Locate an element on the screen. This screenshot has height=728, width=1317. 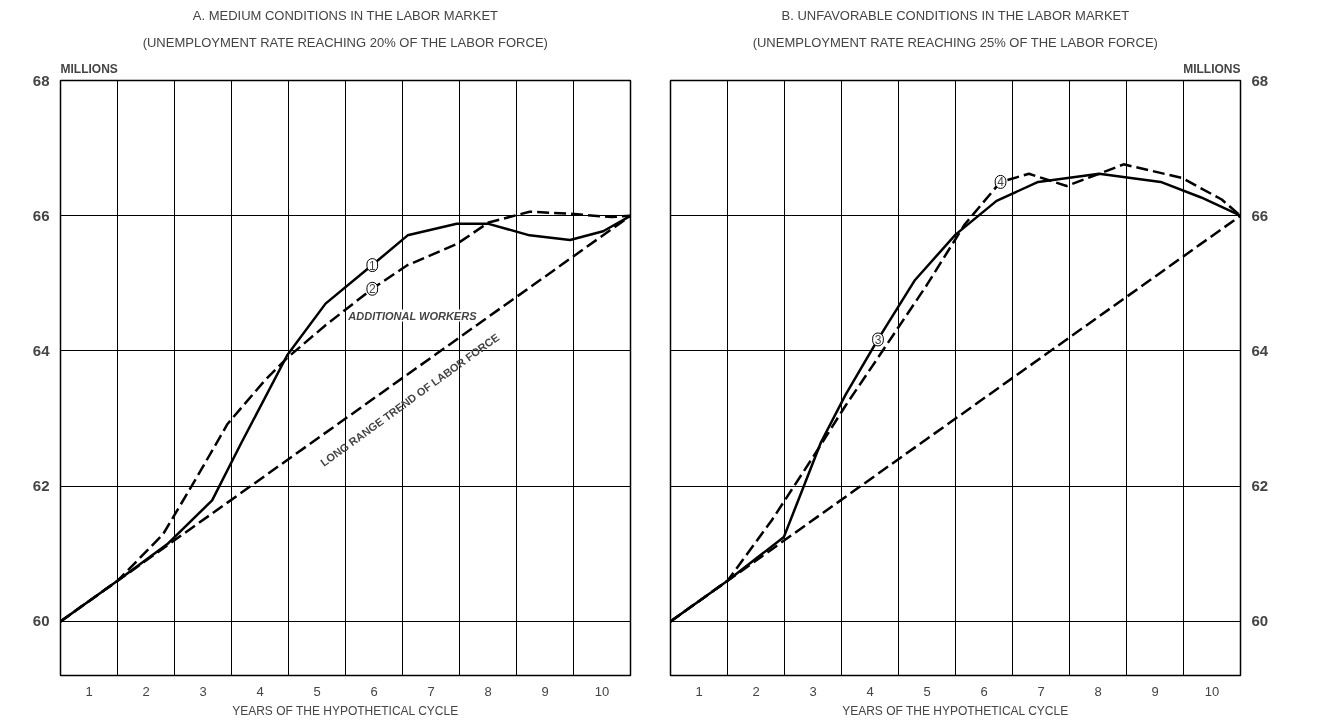
annotation: 4 is located at coordinates (1001, 182).